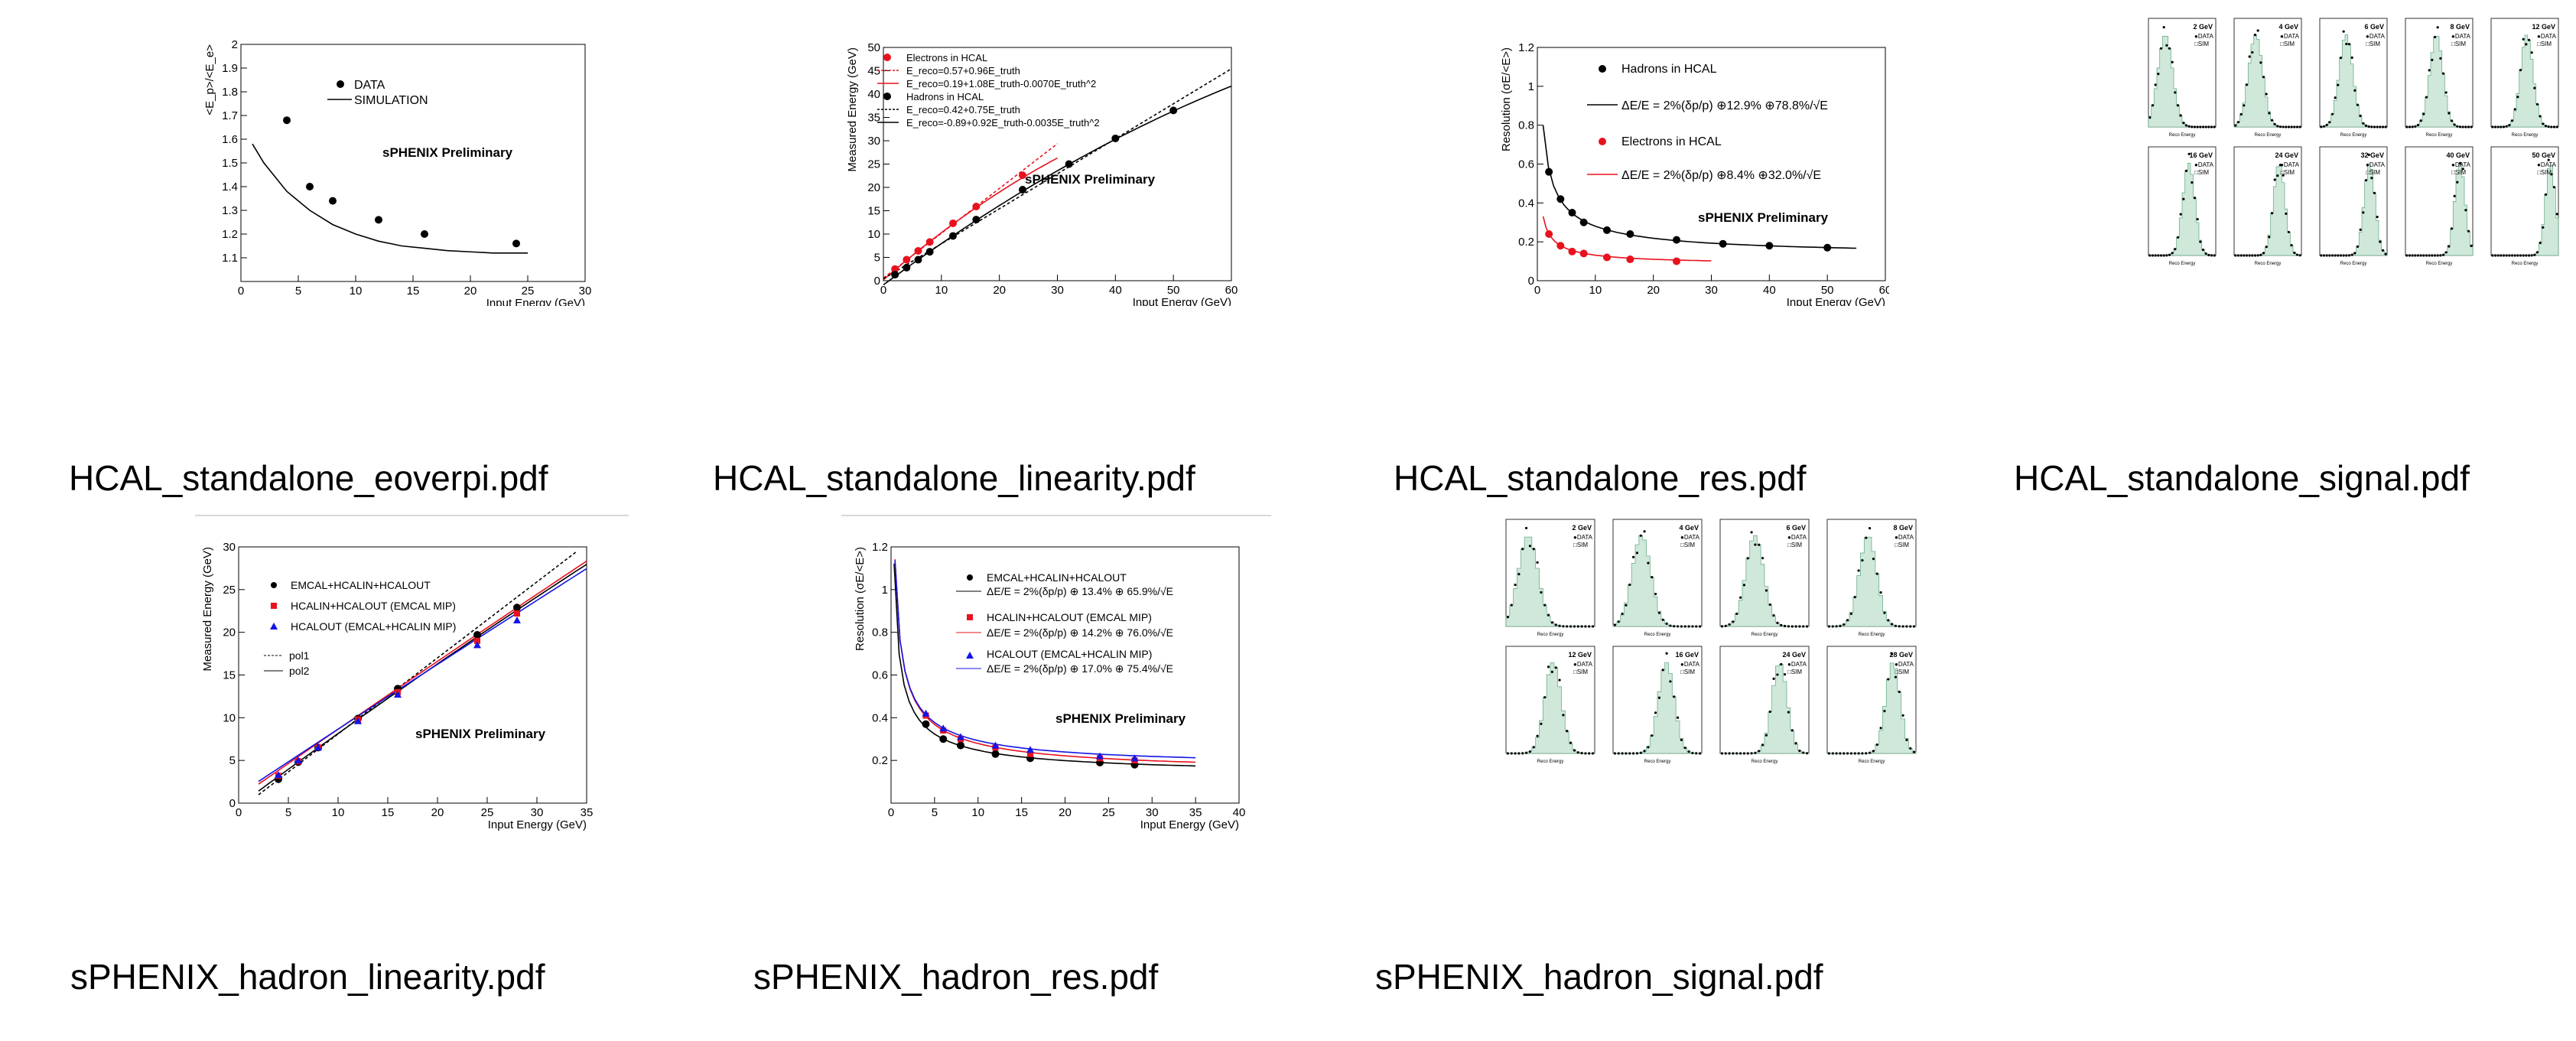 The image size is (2576, 1041). I want to click on file-name: sPHENIX_hadron_signal.pdf, so click(1599, 977).